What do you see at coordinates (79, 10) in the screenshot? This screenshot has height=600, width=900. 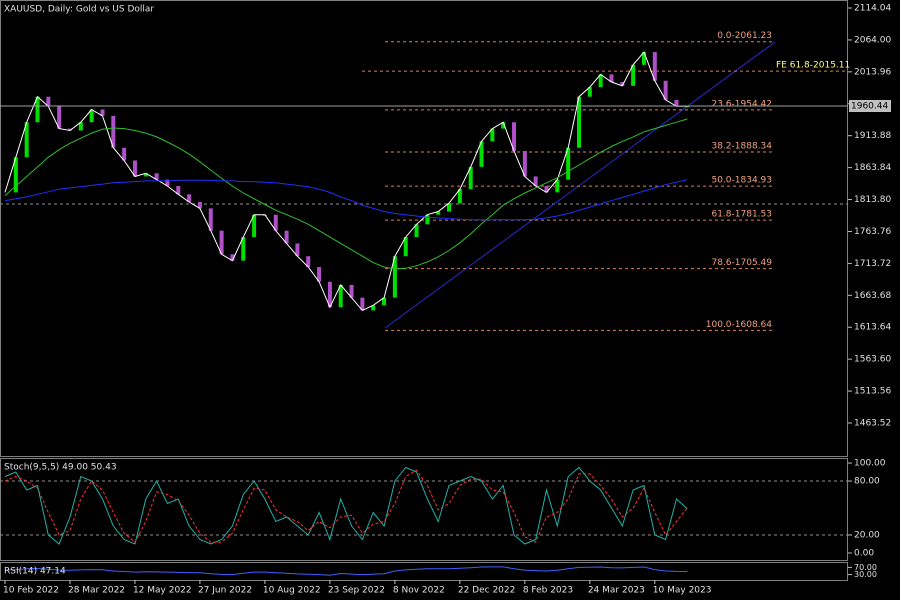 I see `chart-title: XAUUSD, Daily: Gold vs US Dollar` at bounding box center [79, 10].